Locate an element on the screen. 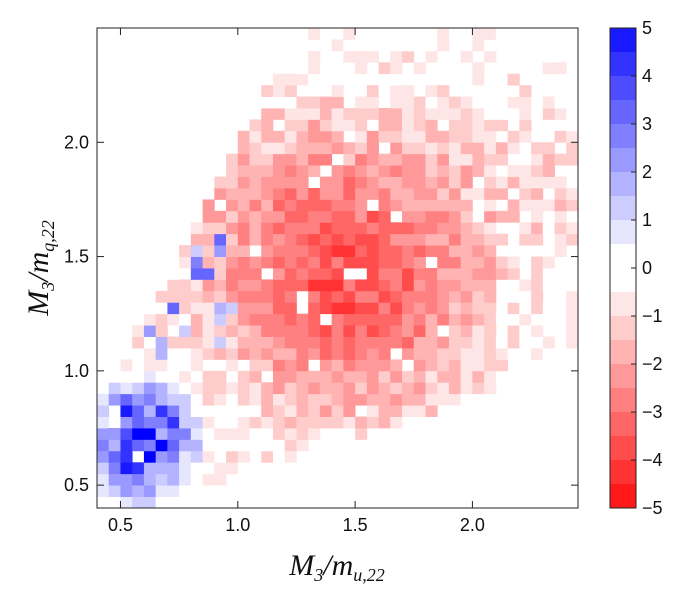 The image size is (680, 598). colorbar-tick-label: 0 is located at coordinates (647, 268).